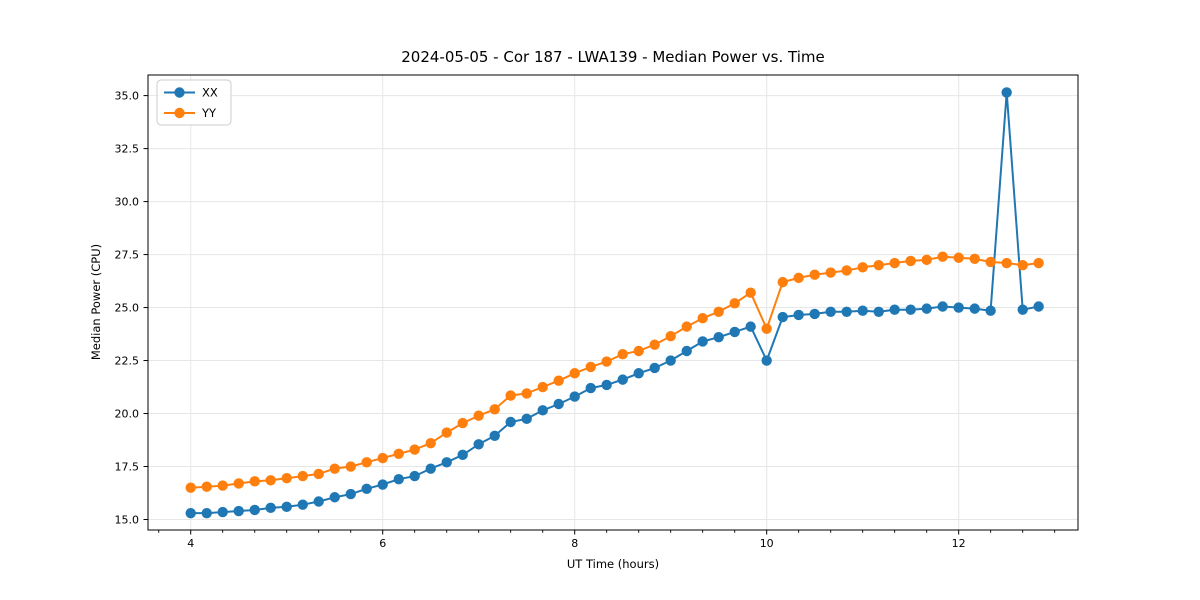 The image size is (1200, 600). What do you see at coordinates (127, 413) in the screenshot?
I see `y-tick-label: 20.0` at bounding box center [127, 413].